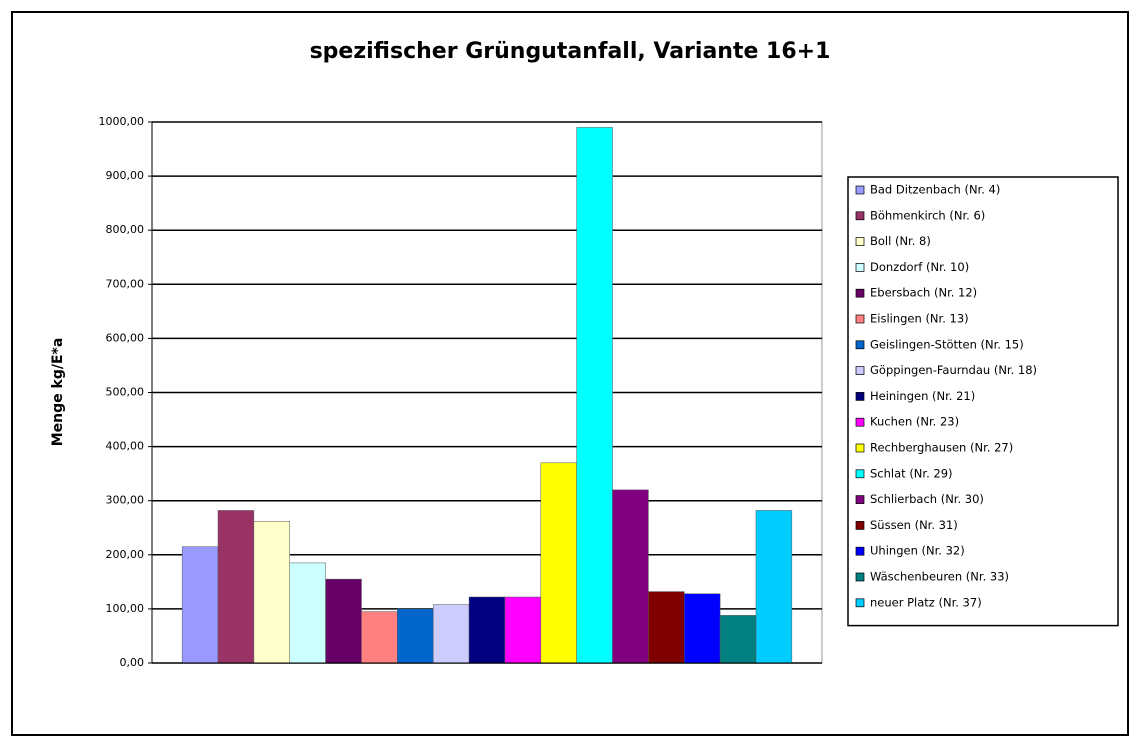 The image size is (1140, 747). What do you see at coordinates (122, 121) in the screenshot?
I see `y-tick-label: 1000,00` at bounding box center [122, 121].